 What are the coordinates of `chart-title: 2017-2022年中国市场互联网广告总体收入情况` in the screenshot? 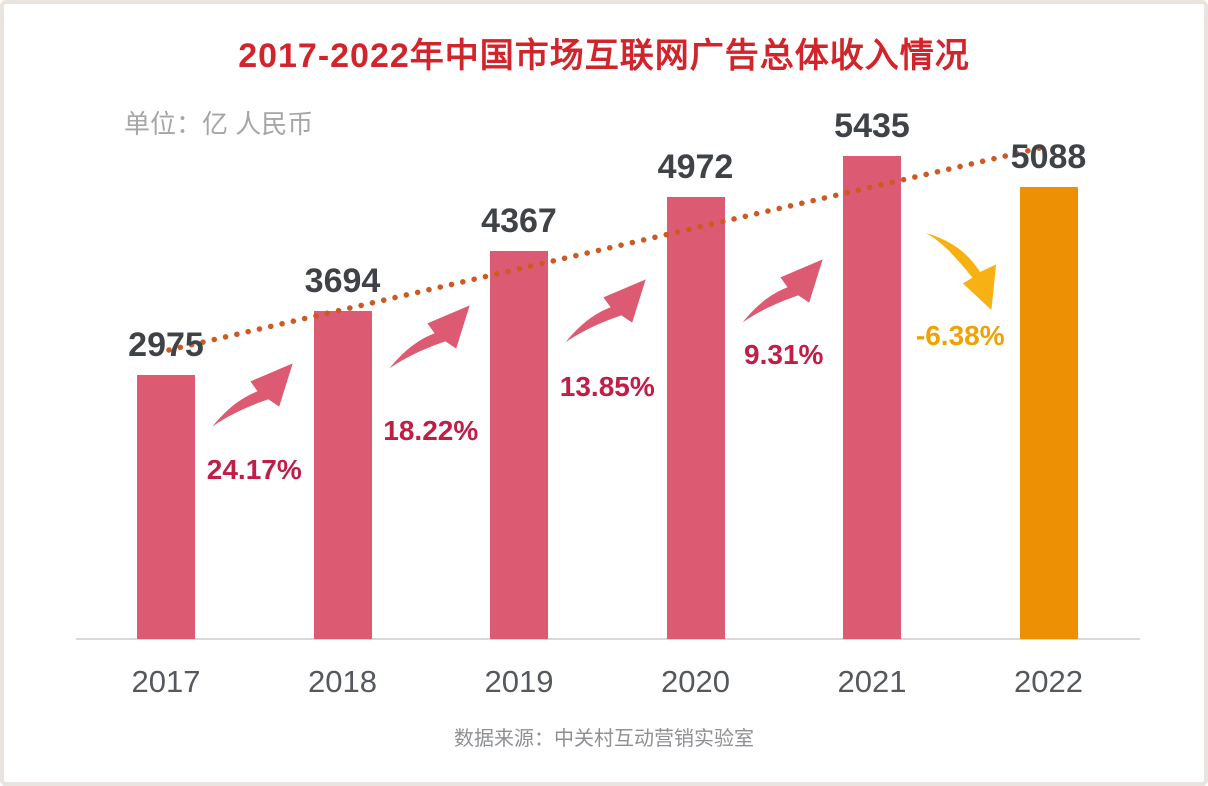 It's located at (604, 56).